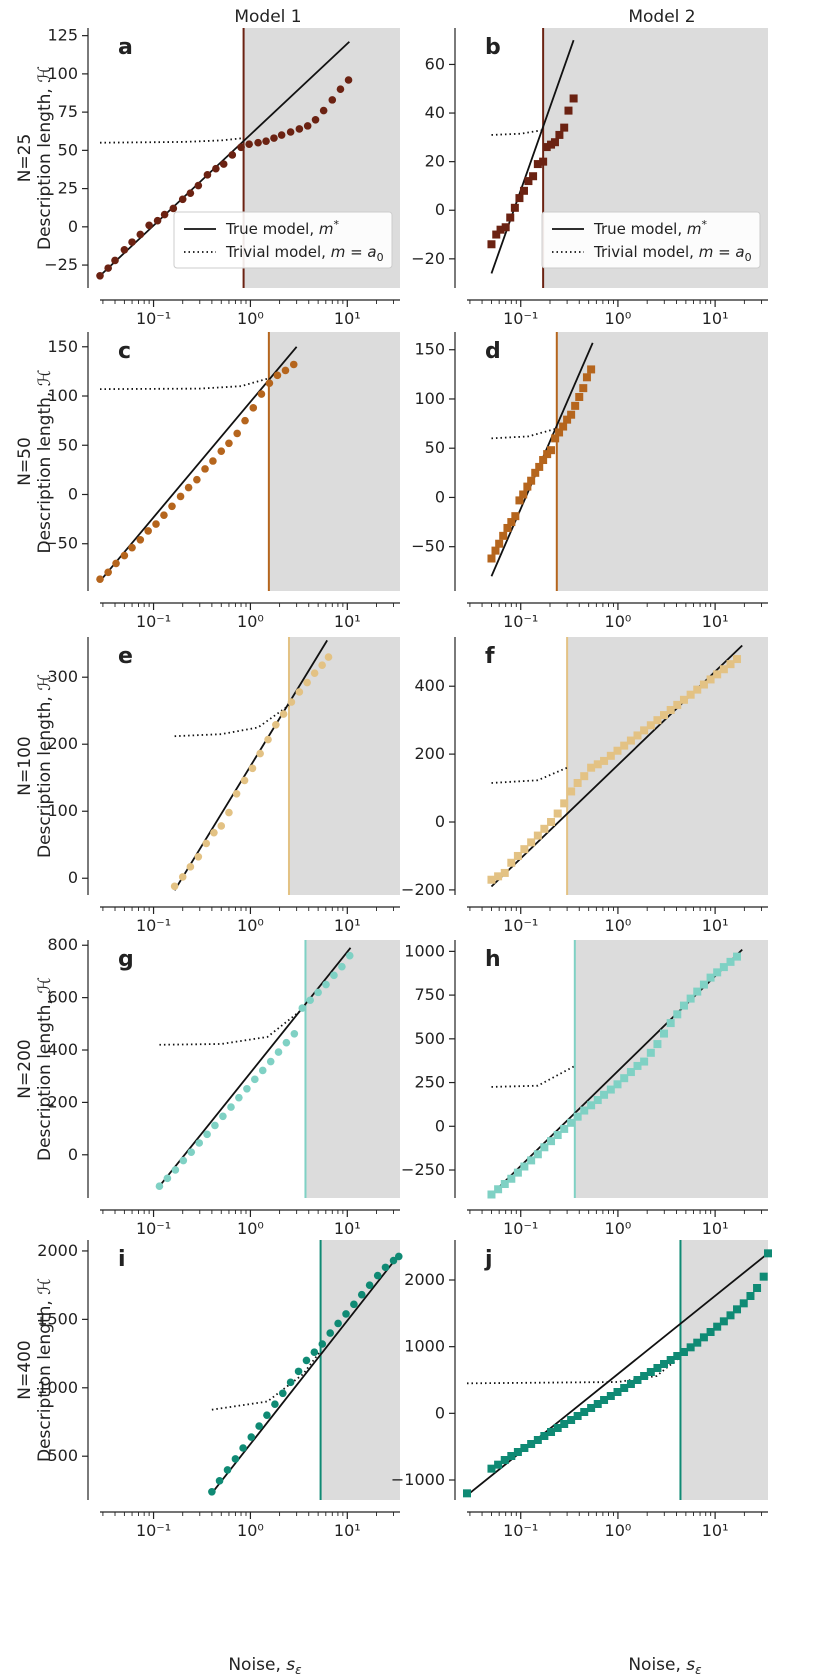  Describe the element at coordinates (424, 1279) in the screenshot. I see `y-tick-label: 2000` at that location.